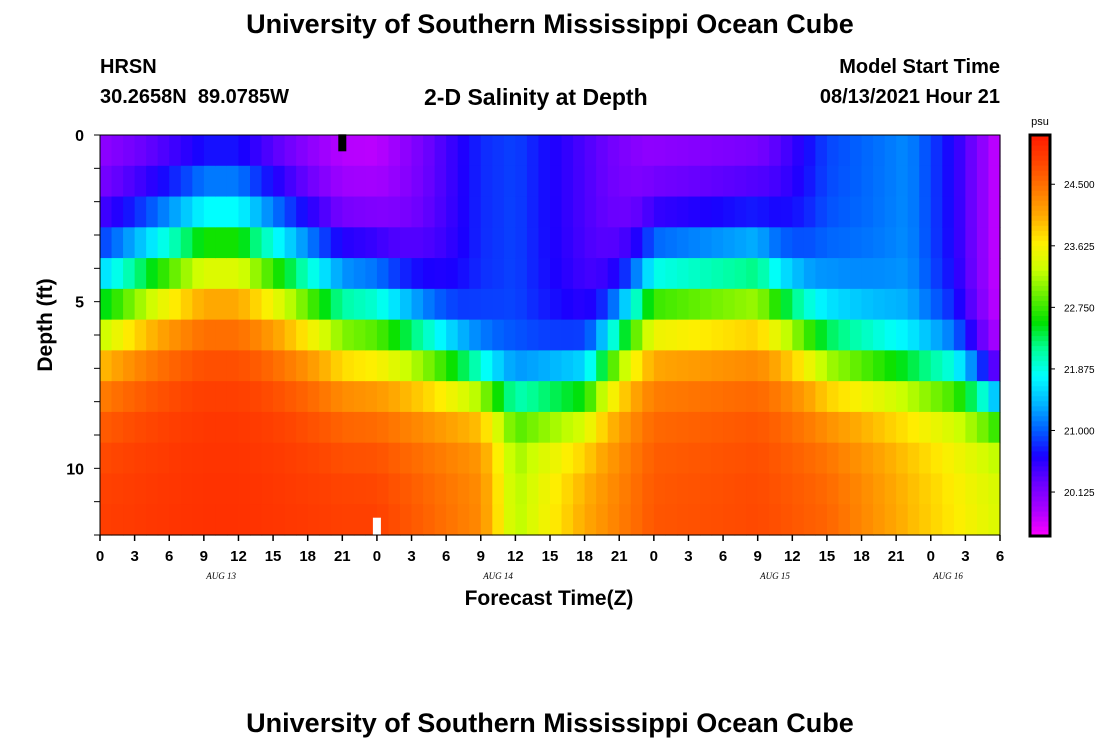  What do you see at coordinates (83, 332) in the screenshot?
I see `y-axis: 0 5 10` at bounding box center [83, 332].